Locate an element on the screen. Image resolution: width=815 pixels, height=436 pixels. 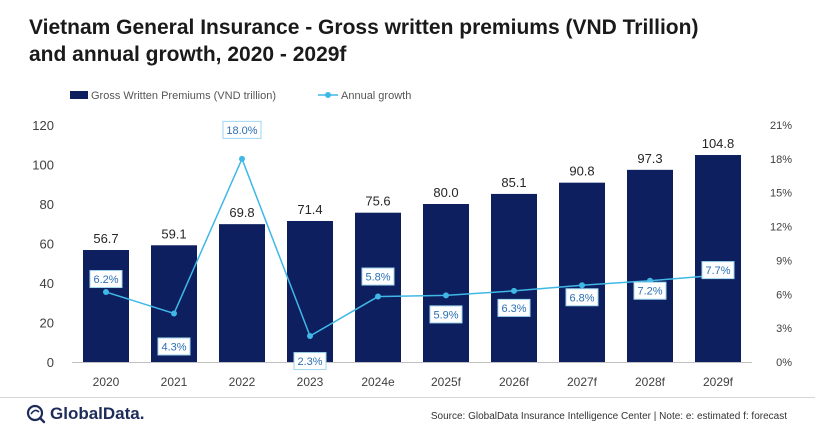
x-tick-label: 2023 is located at coordinates (310, 382).